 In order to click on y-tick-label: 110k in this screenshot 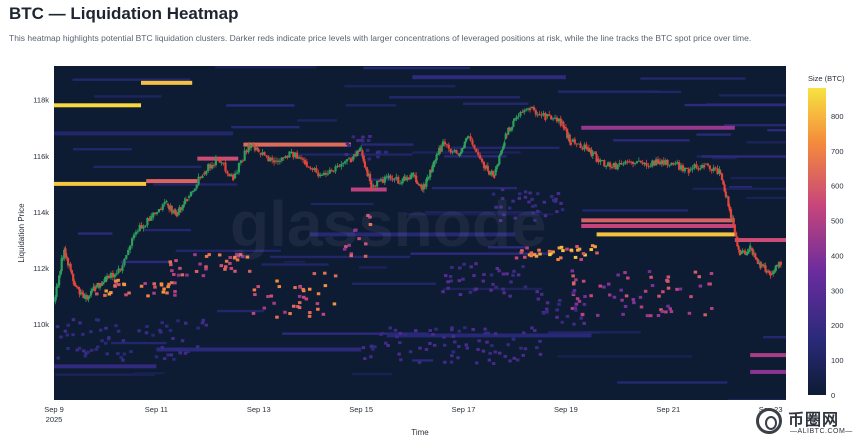, I will do `click(41, 324)`.